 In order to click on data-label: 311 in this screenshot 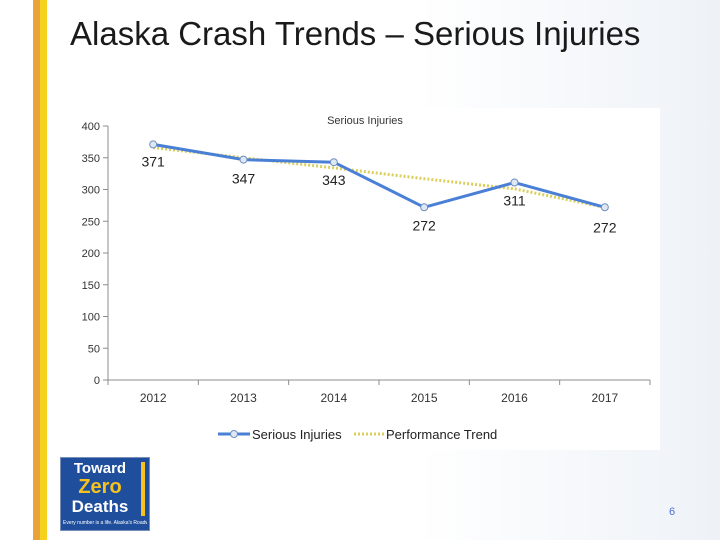, I will do `click(514, 201)`.